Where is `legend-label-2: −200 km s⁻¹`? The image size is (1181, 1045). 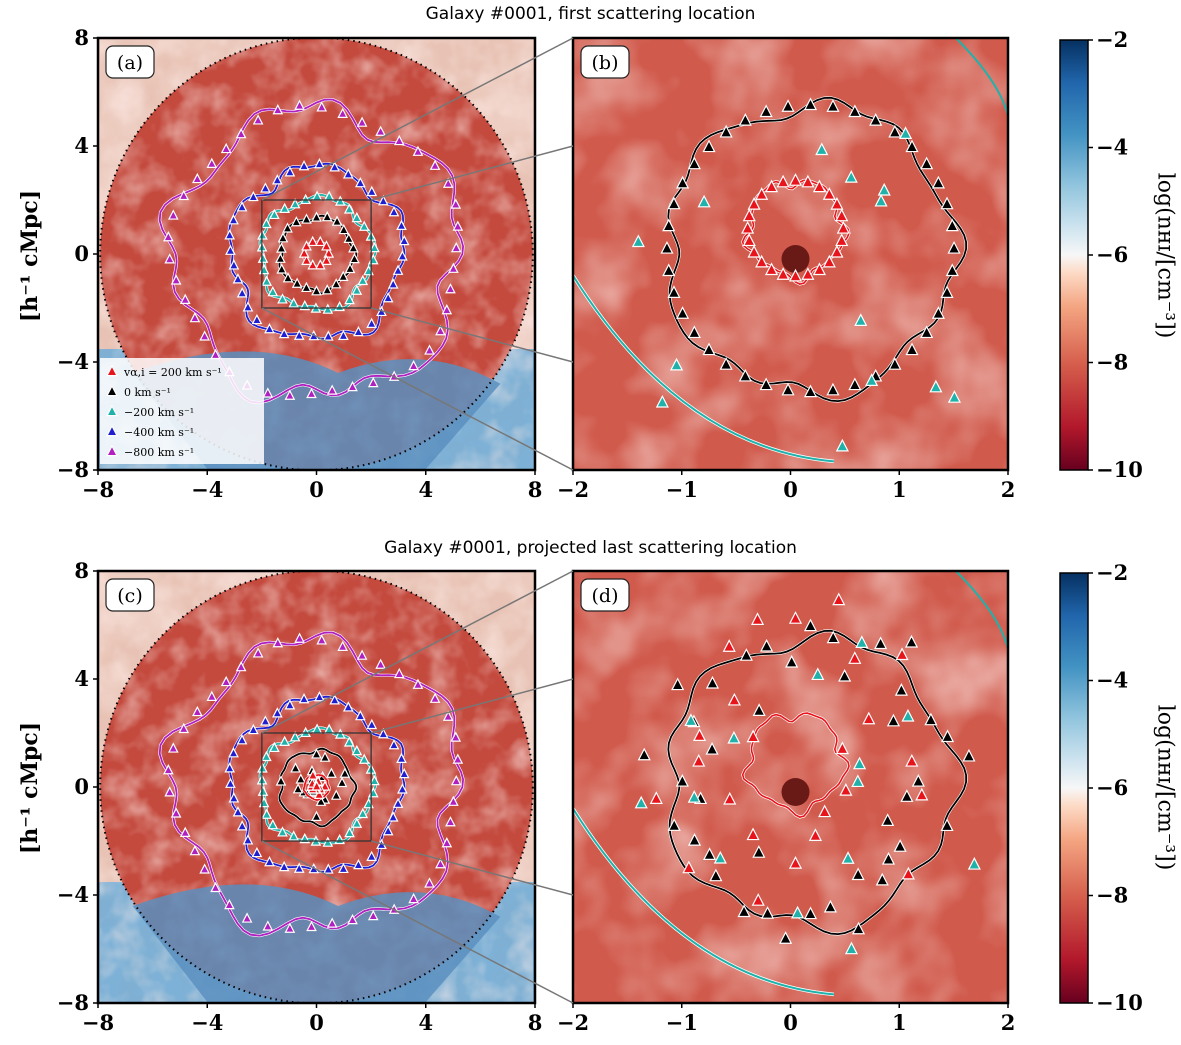
legend-label-2: −200 km s⁻¹ is located at coordinates (159, 412).